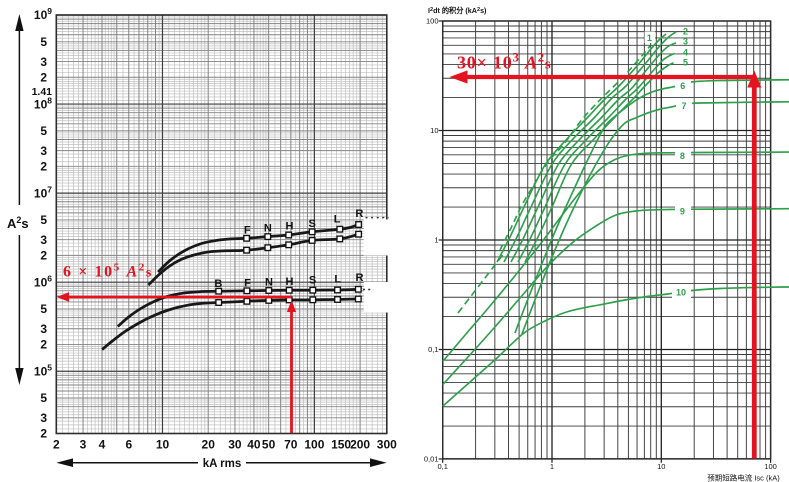  What do you see at coordinates (683, 106) in the screenshot?
I see `svg-text: 7` at bounding box center [683, 106].